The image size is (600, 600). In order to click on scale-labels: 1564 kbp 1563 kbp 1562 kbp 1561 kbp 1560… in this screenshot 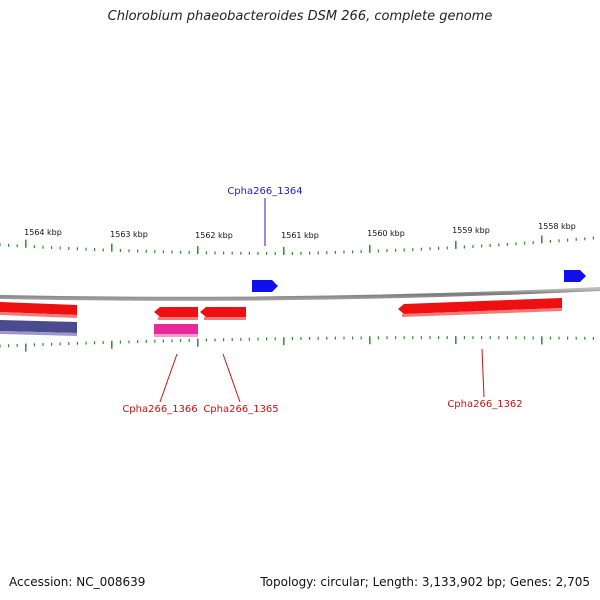, I will do `click(300, 231)`.